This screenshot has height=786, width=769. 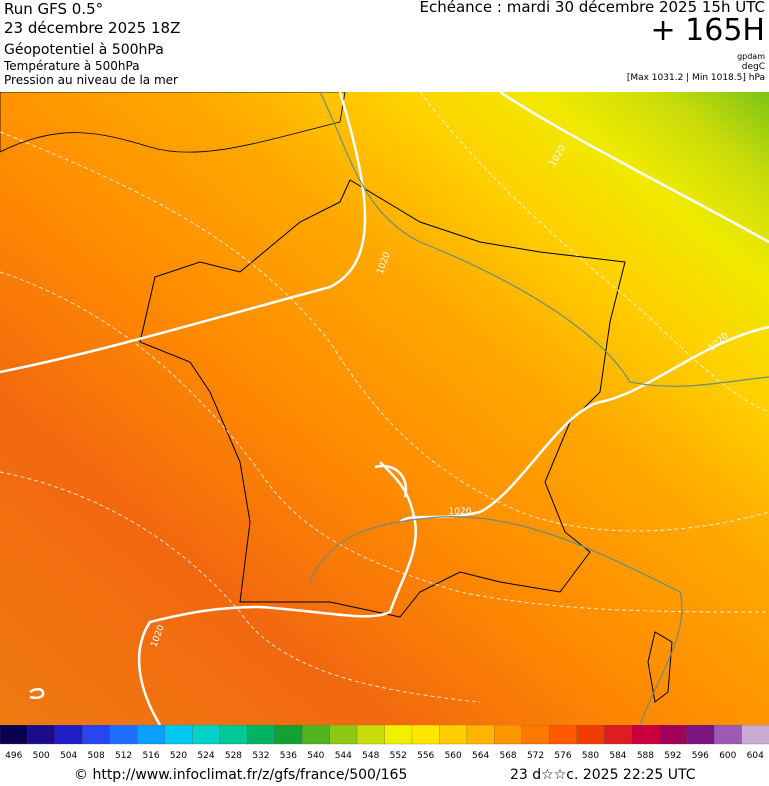 I want to click on colorbar-label: 588, so click(x=645, y=756).